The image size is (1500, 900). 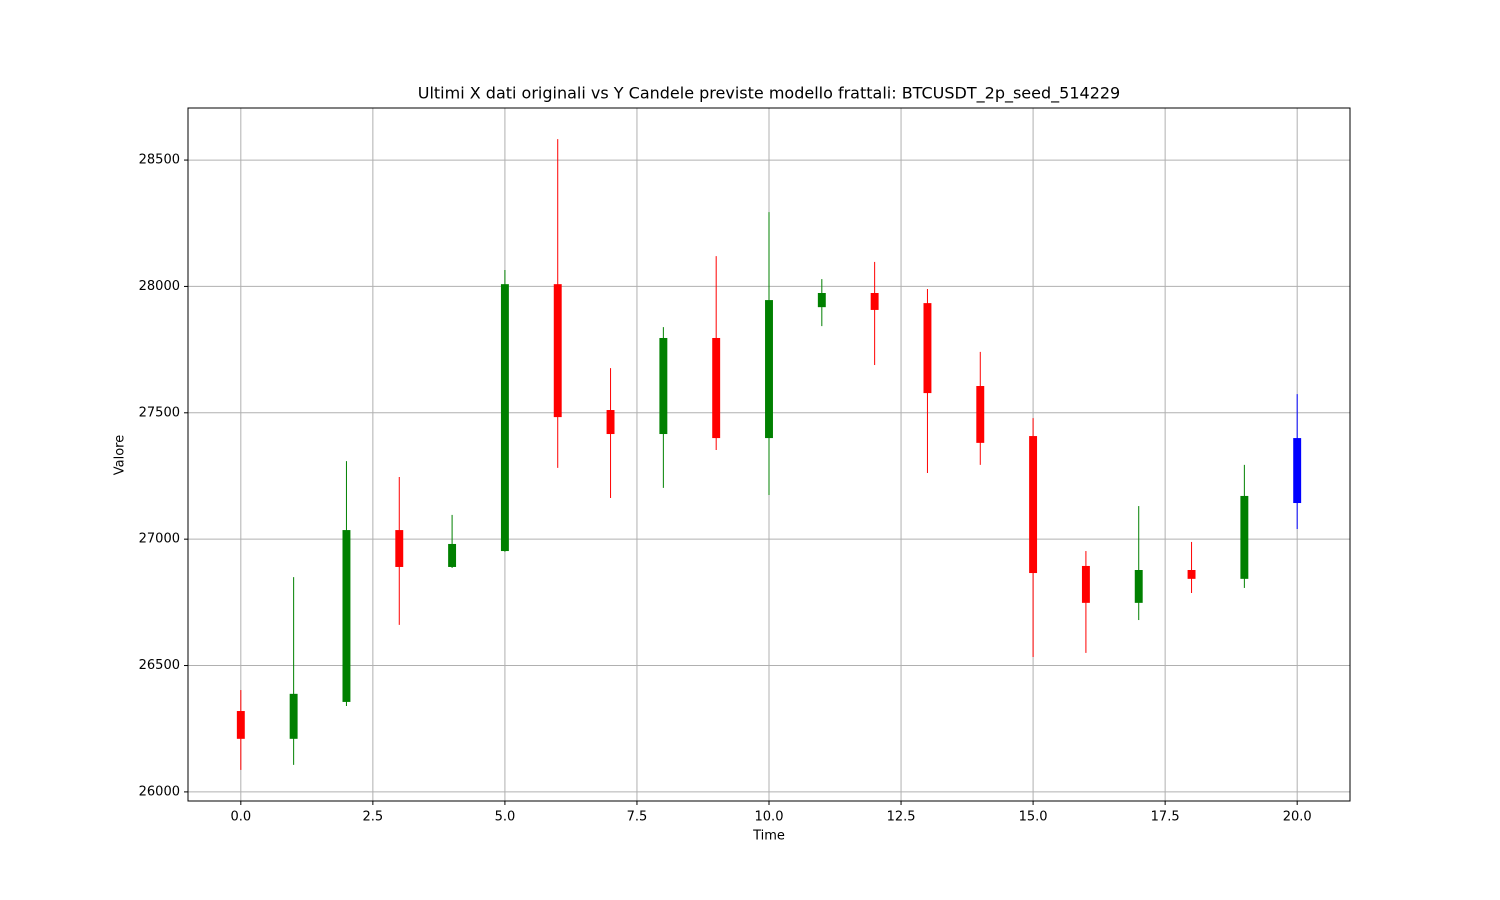 I want to click on y-tick-label: 27500, so click(x=159, y=412).